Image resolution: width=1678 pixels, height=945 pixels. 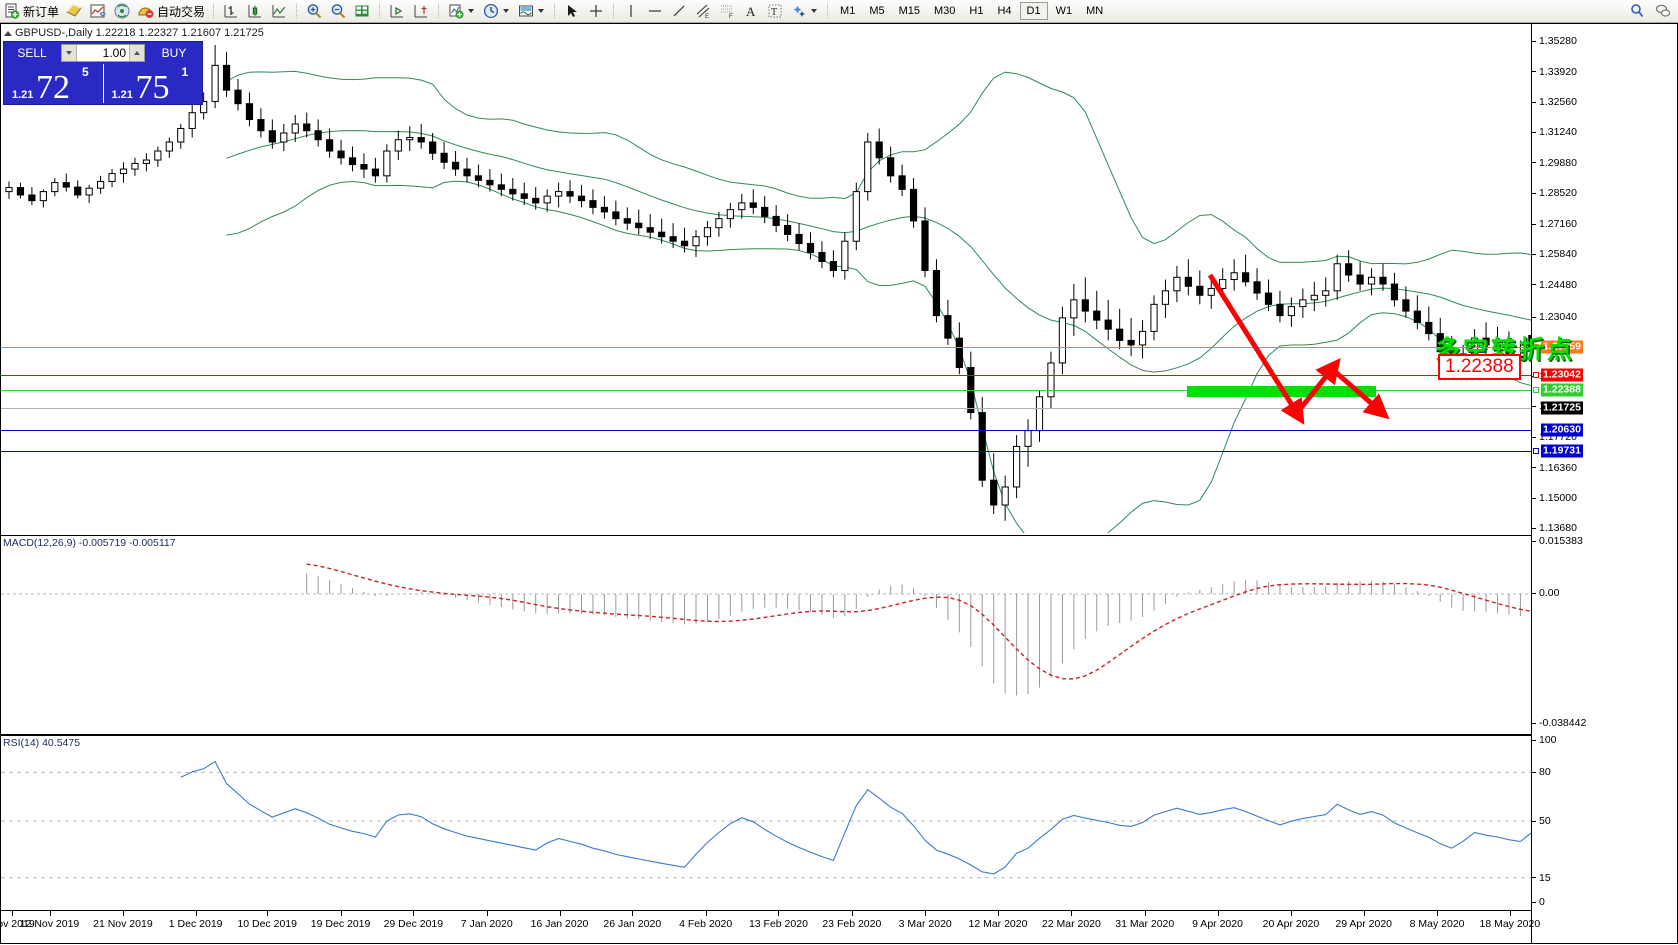 I want to click on volume-value: 1.00, so click(x=114, y=53).